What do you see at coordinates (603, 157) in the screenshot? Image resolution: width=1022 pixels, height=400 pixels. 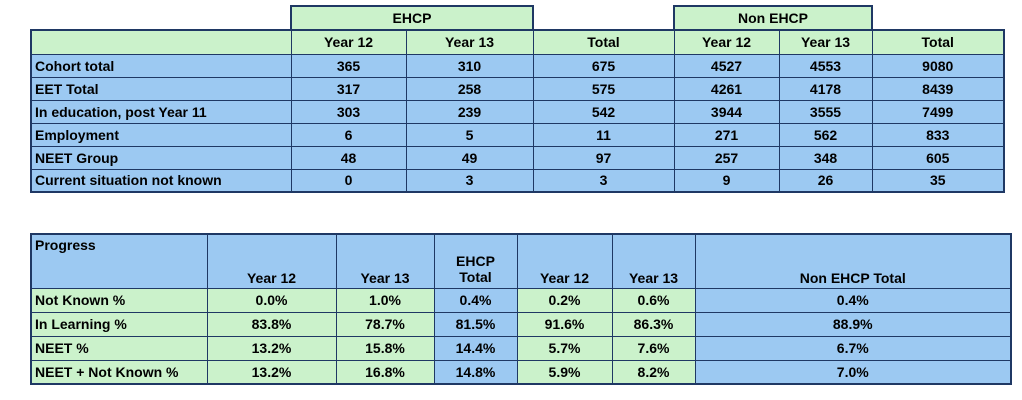 I see `value-cell: 97` at bounding box center [603, 157].